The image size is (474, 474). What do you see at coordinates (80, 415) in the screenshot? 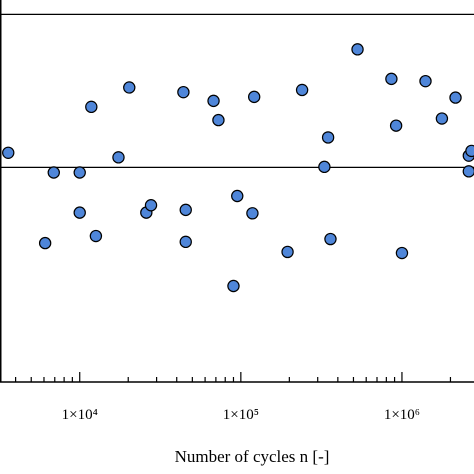
I see `x-tick-label: 1×10⁴` at bounding box center [80, 415].